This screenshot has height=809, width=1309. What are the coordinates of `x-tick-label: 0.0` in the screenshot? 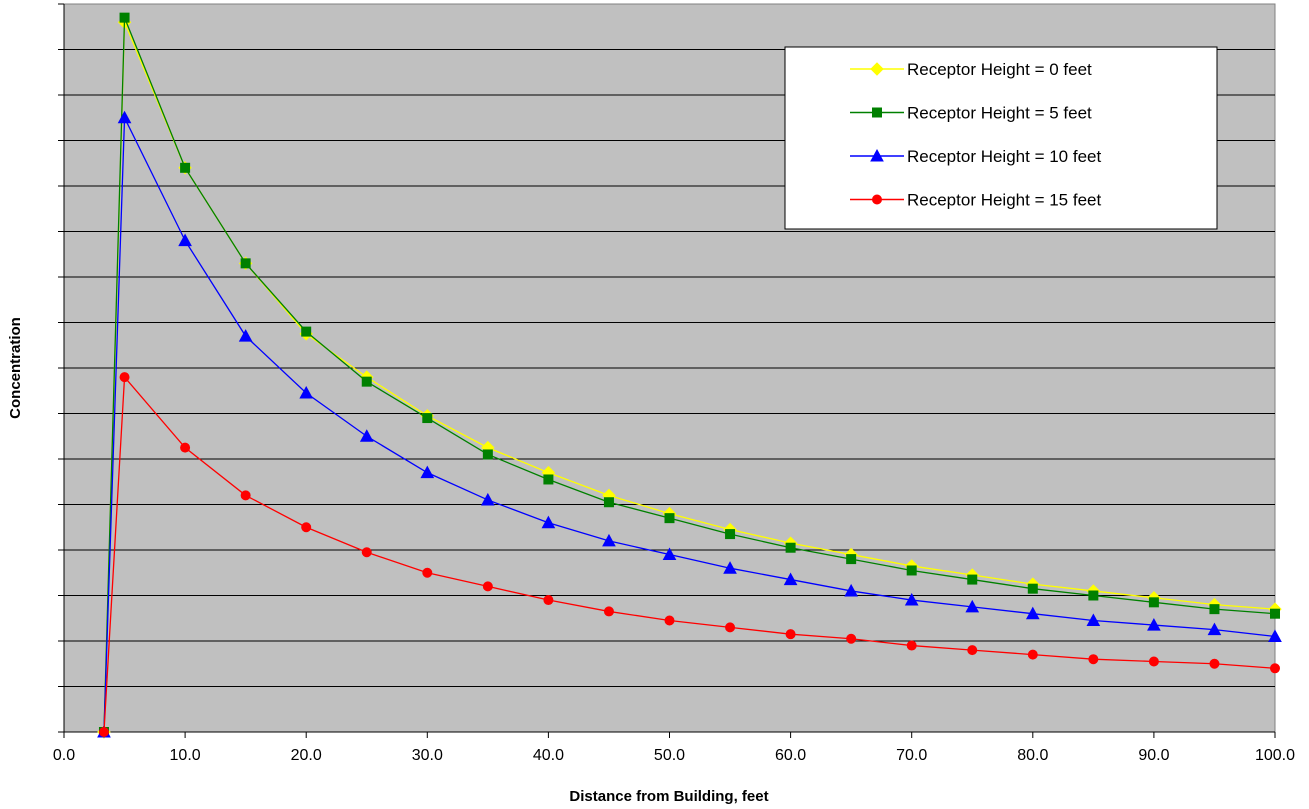 It's located at (64, 755).